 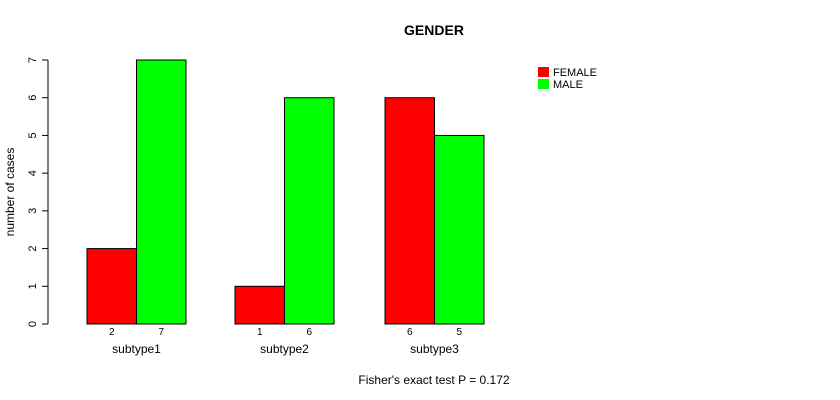 I want to click on bar-subtype1-male, so click(x=161, y=192).